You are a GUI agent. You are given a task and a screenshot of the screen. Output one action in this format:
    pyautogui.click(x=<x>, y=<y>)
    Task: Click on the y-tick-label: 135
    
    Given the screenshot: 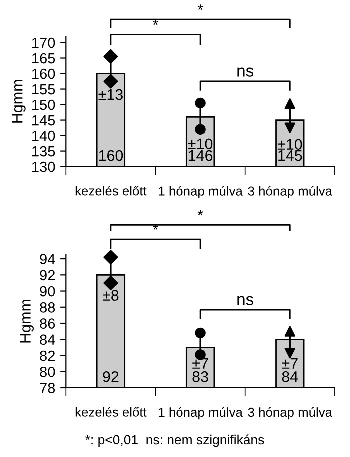 What is the action you would take?
    pyautogui.click(x=44, y=151)
    